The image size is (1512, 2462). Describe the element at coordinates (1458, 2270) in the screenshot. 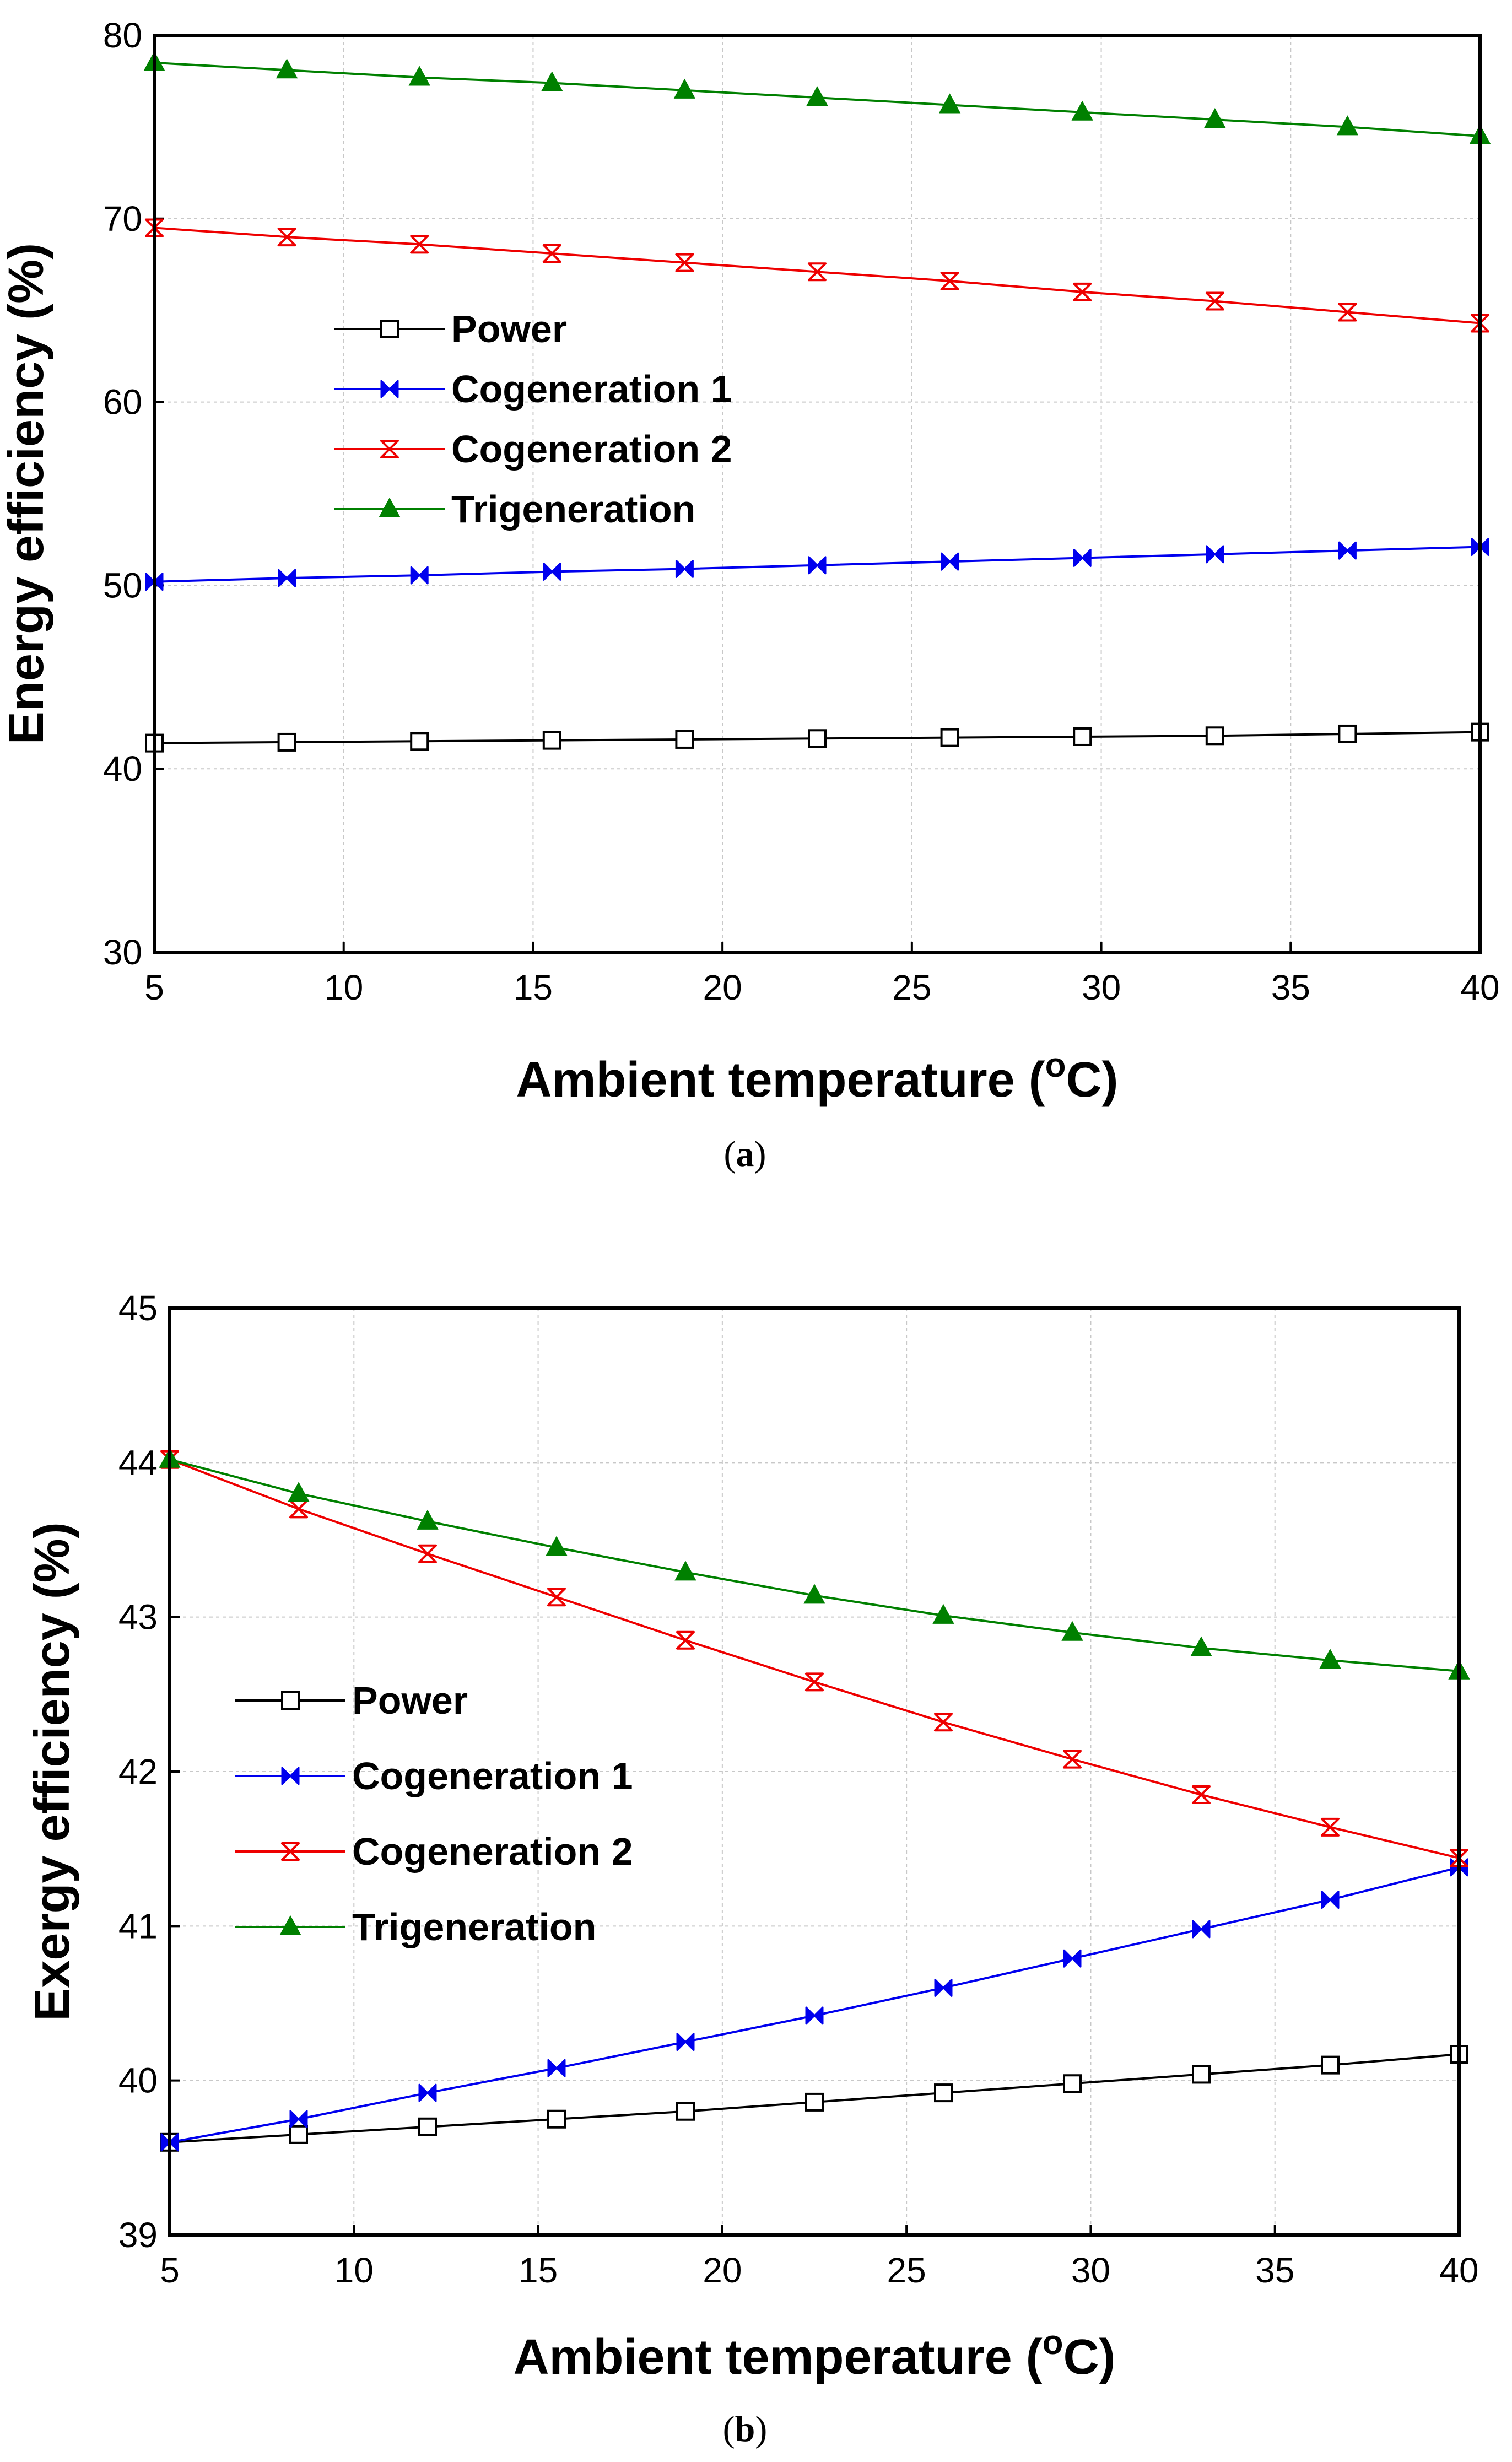

I see `x-tick-label: 40` at that location.